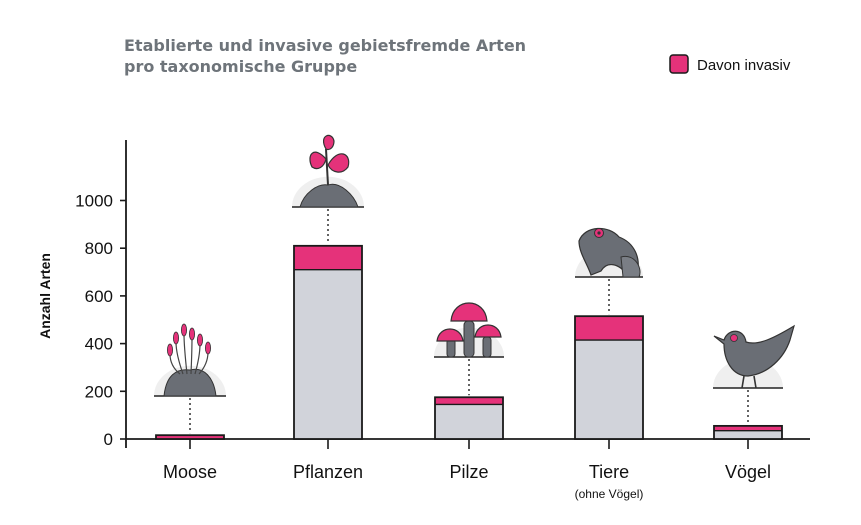 This screenshot has height=525, width=861. What do you see at coordinates (99, 248) in the screenshot?
I see `y-tick-label: 800` at bounding box center [99, 248].